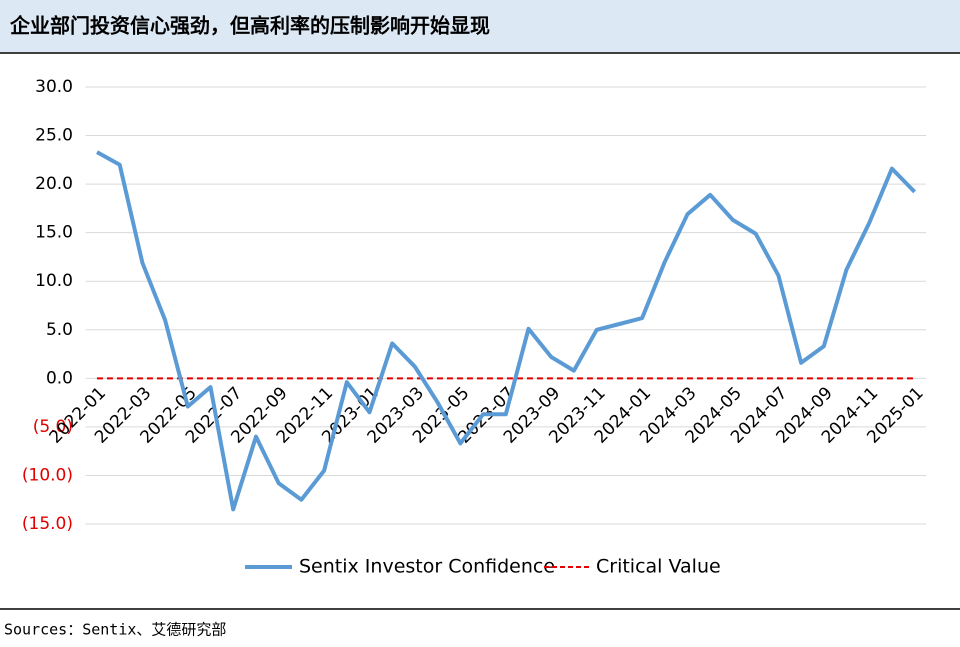 The image size is (960, 647). I want to click on y-tick-label: 20.0, so click(54, 184).